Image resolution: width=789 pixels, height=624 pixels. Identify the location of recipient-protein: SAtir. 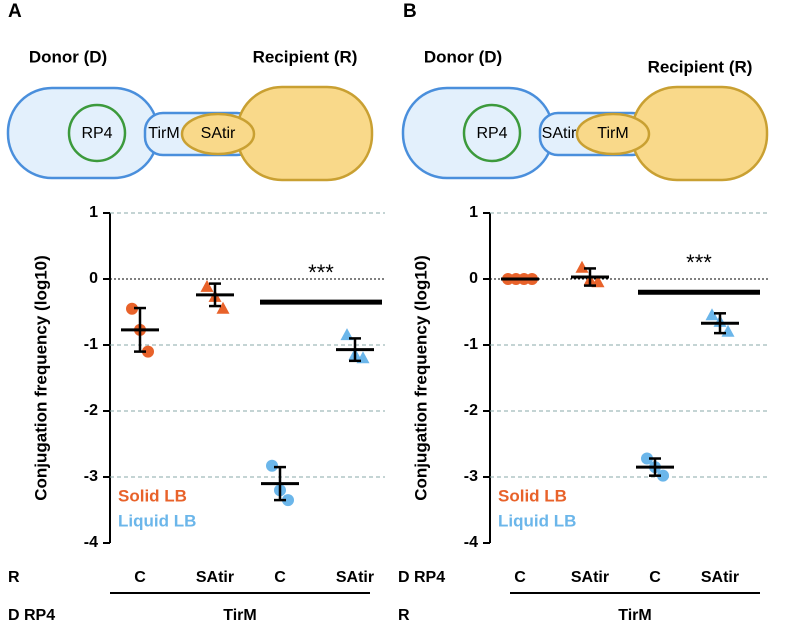
(218, 133).